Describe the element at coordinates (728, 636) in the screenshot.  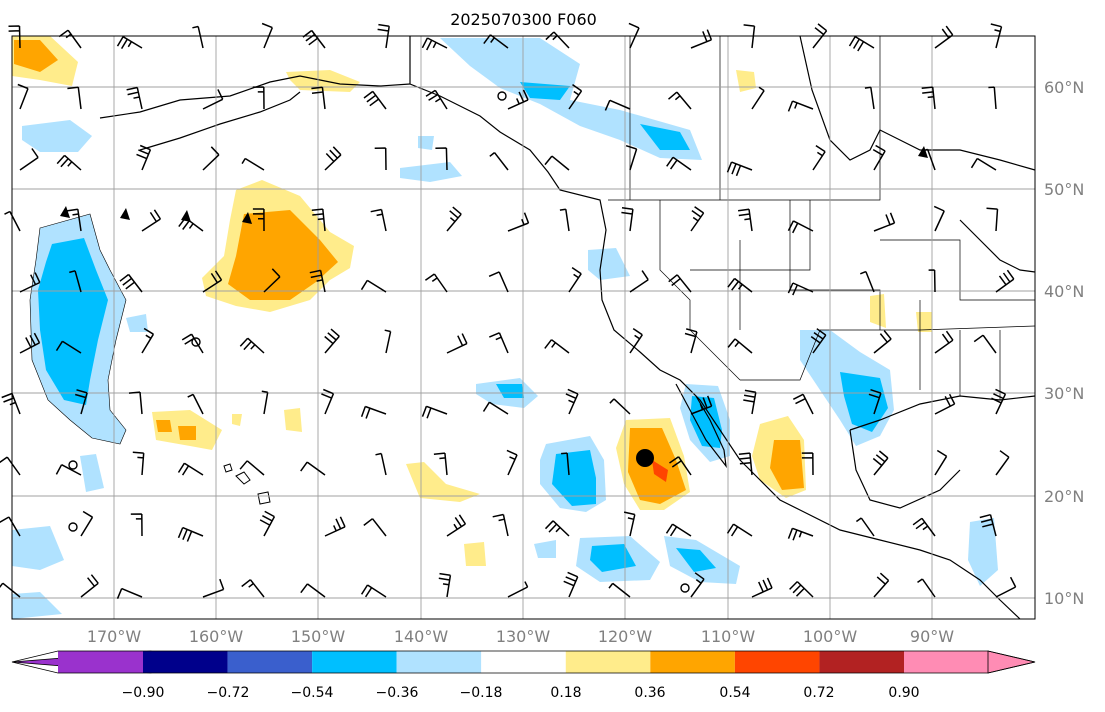
I see `lon-label-110w: 110°W` at that location.